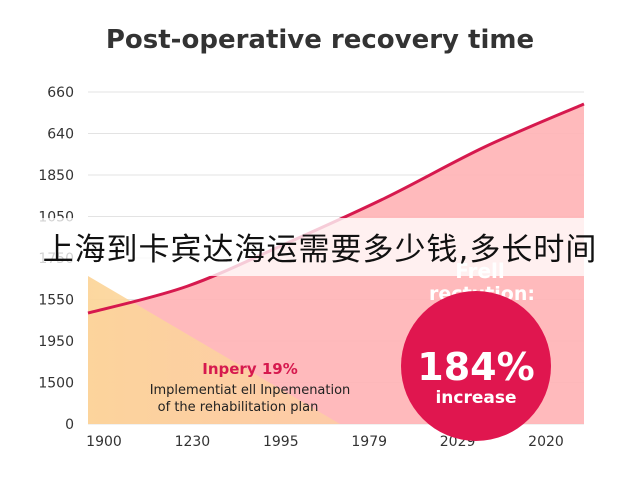 This screenshot has height=480, width=640. Describe the element at coordinates (369, 442) in the screenshot. I see `x-tick-label: 1979` at that location.